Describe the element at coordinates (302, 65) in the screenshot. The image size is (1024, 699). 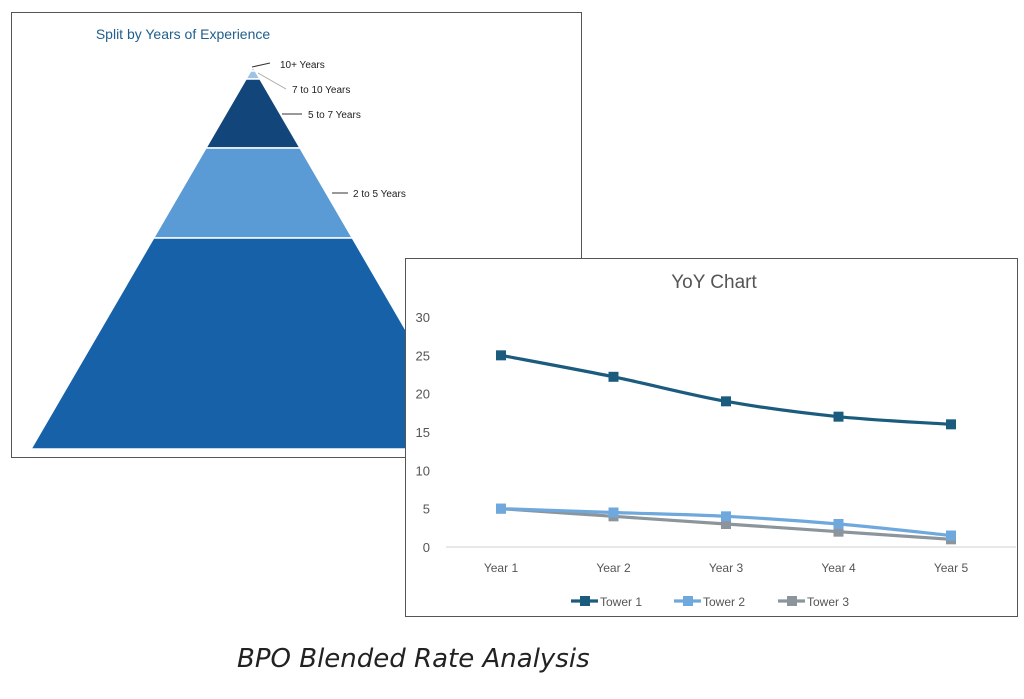
I see `pyramid-segment-label: 10+ Years` at that location.